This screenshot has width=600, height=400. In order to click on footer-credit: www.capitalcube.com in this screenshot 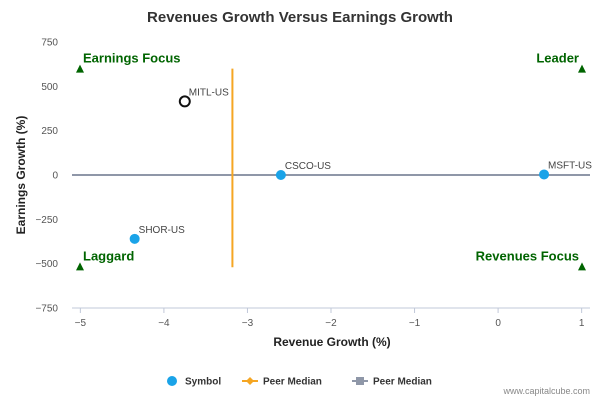, I will do `click(546, 391)`.